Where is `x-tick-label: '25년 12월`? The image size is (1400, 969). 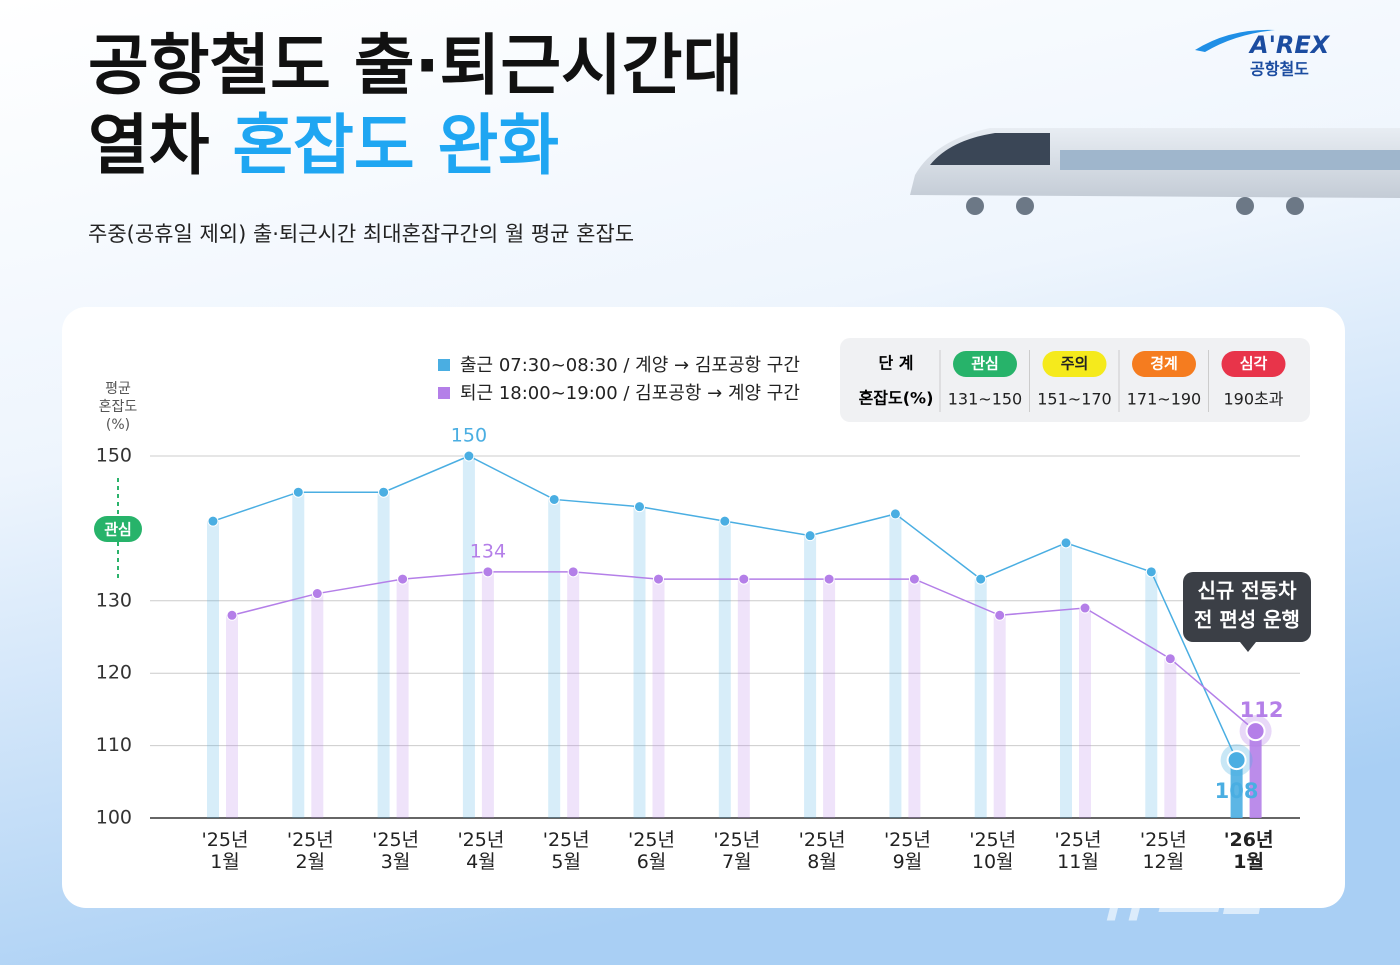
x-tick-label: '25년 12월 is located at coordinates (1163, 851).